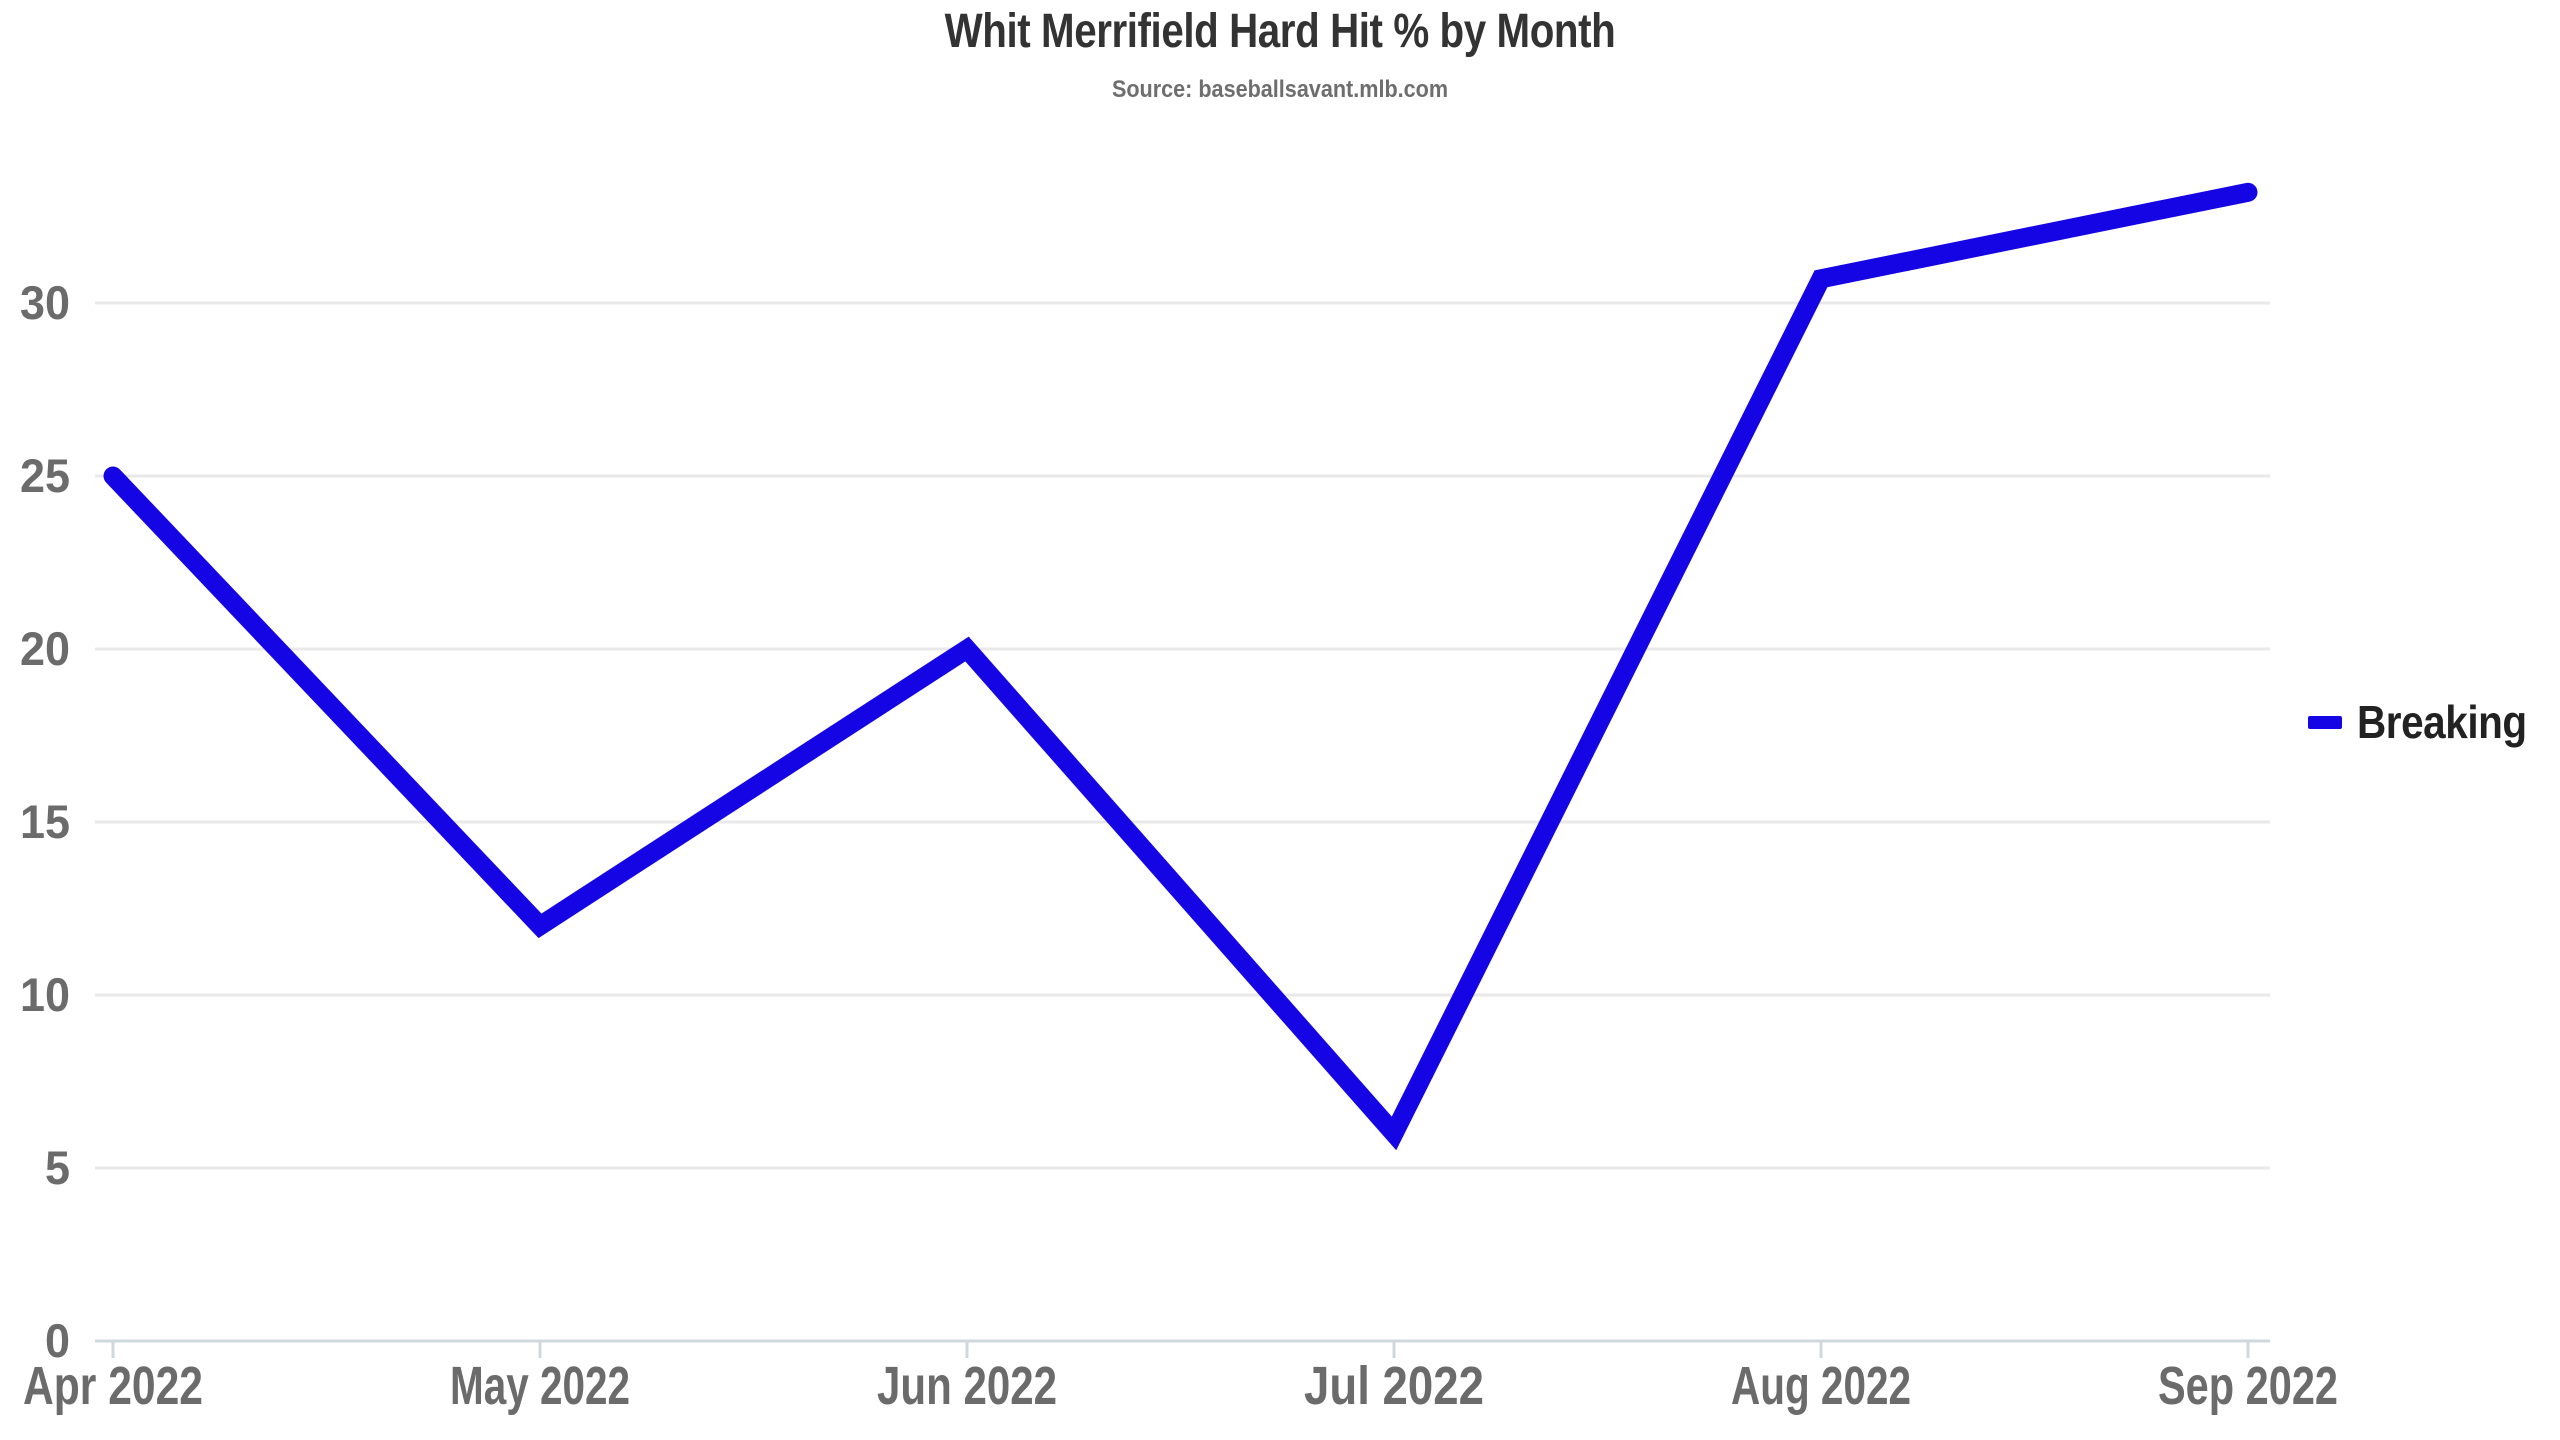 Image resolution: width=2560 pixels, height=1440 pixels. Describe the element at coordinates (1821, 1386) in the screenshot. I see `x-tick-label: Aug 2022` at that location.